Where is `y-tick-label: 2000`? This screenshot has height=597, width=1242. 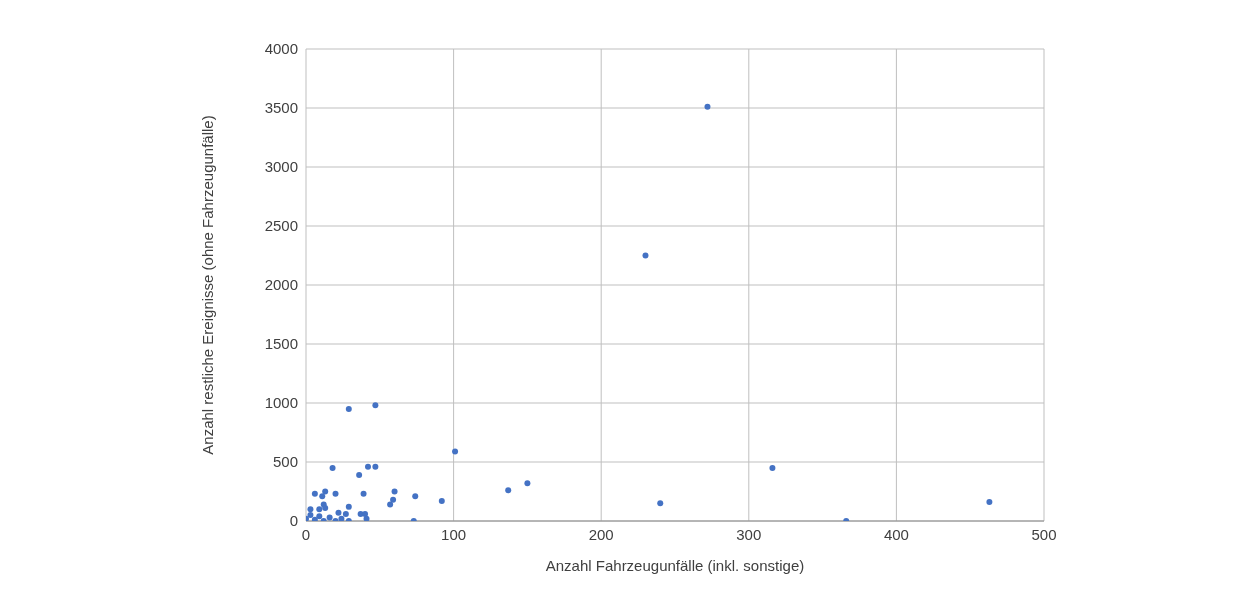 y-tick-label: 2000 is located at coordinates (281, 285).